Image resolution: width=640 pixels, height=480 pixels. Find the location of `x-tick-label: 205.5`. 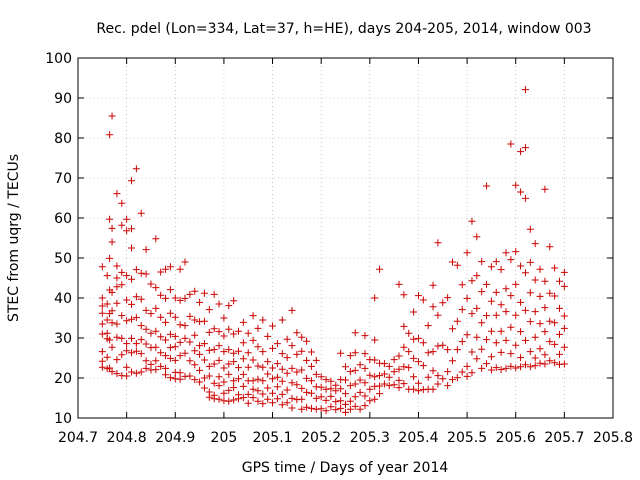

x-tick-label: 205.5 is located at coordinates (467, 438).